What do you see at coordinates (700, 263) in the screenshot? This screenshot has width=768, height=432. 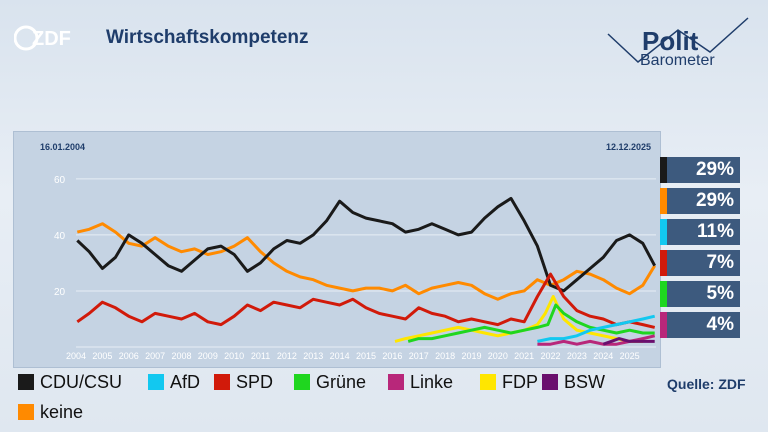 I see `current-value-box: 7%` at bounding box center [700, 263].